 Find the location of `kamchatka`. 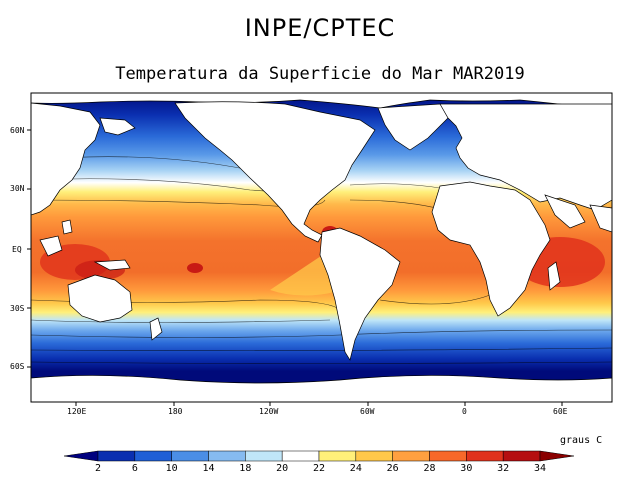

kamchatka is located at coordinates (117, 126).